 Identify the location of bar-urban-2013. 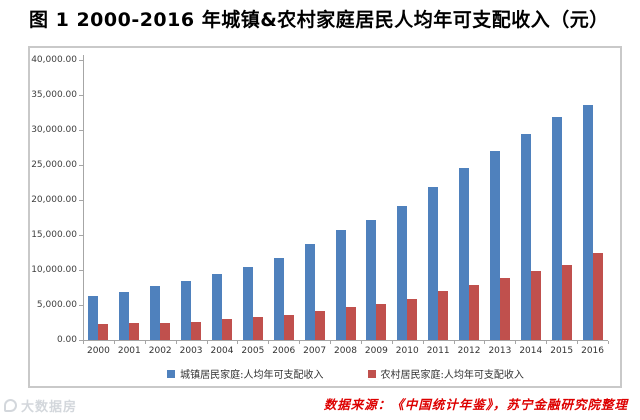
(494, 245).